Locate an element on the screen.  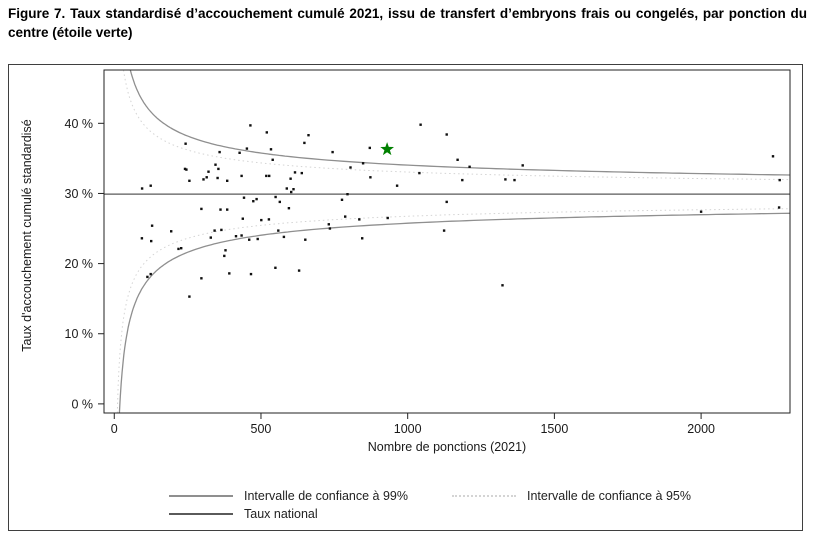
ci99-legend-label: Intervalle de confiance à 99% is located at coordinates (326, 496).